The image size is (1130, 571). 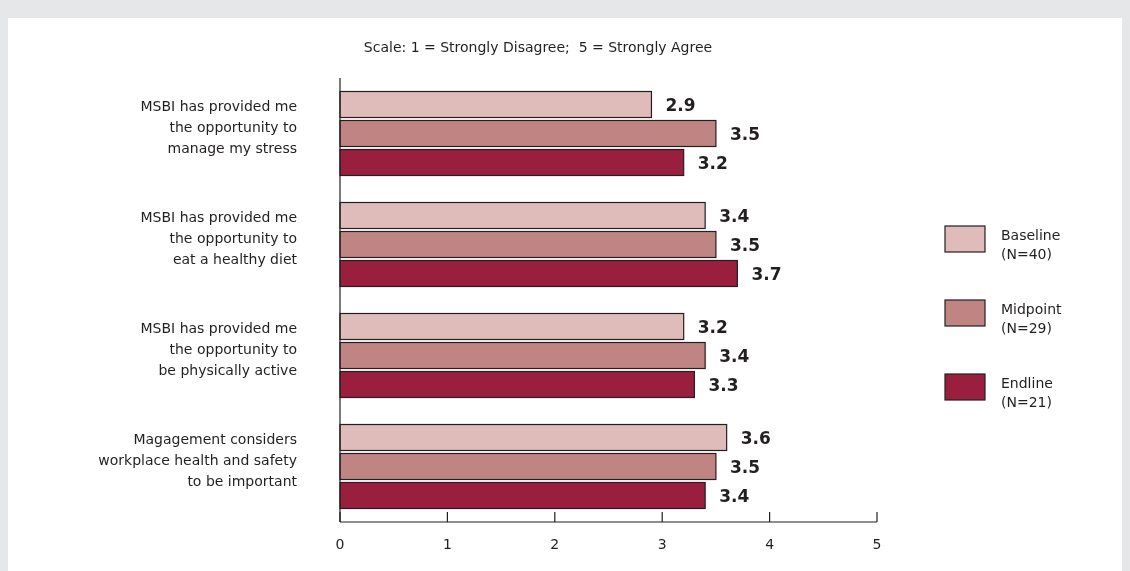 What do you see at coordinates (1027, 392) in the screenshot?
I see `legend-label: Endline (N=21)` at bounding box center [1027, 392].